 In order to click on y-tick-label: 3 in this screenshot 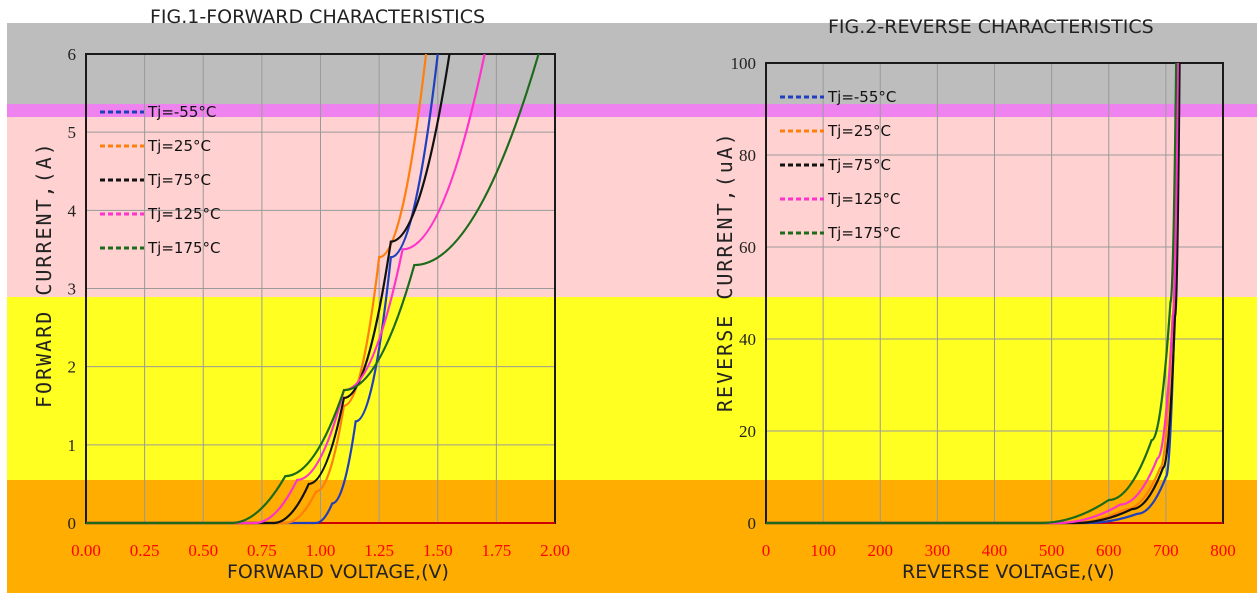, I will do `click(72, 289)`.